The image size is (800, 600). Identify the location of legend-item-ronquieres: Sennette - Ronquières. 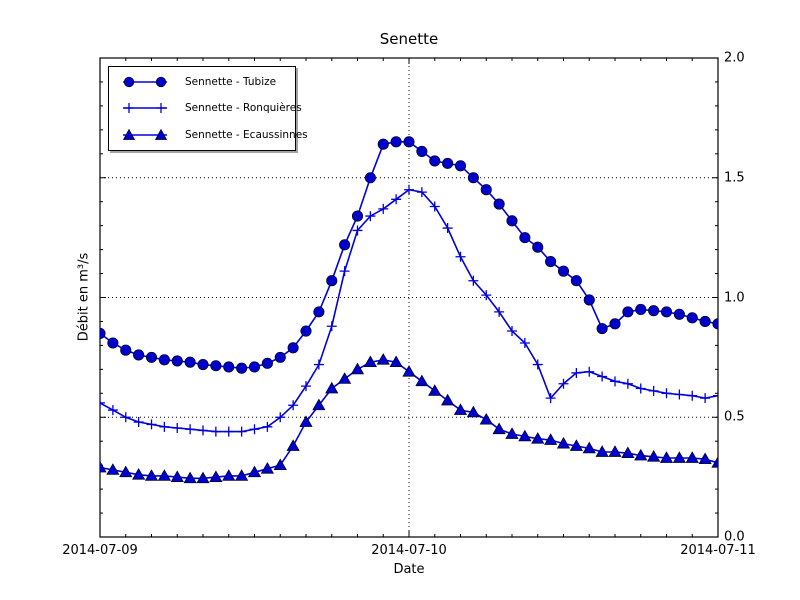
(205, 108).